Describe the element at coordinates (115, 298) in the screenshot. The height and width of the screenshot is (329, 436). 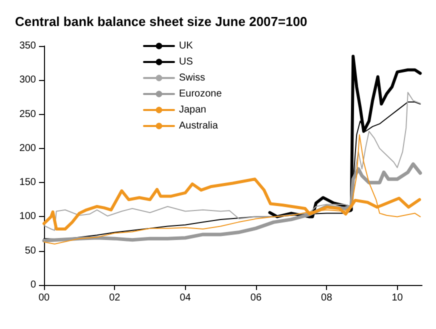
I see `x-tick-label: 02` at that location.